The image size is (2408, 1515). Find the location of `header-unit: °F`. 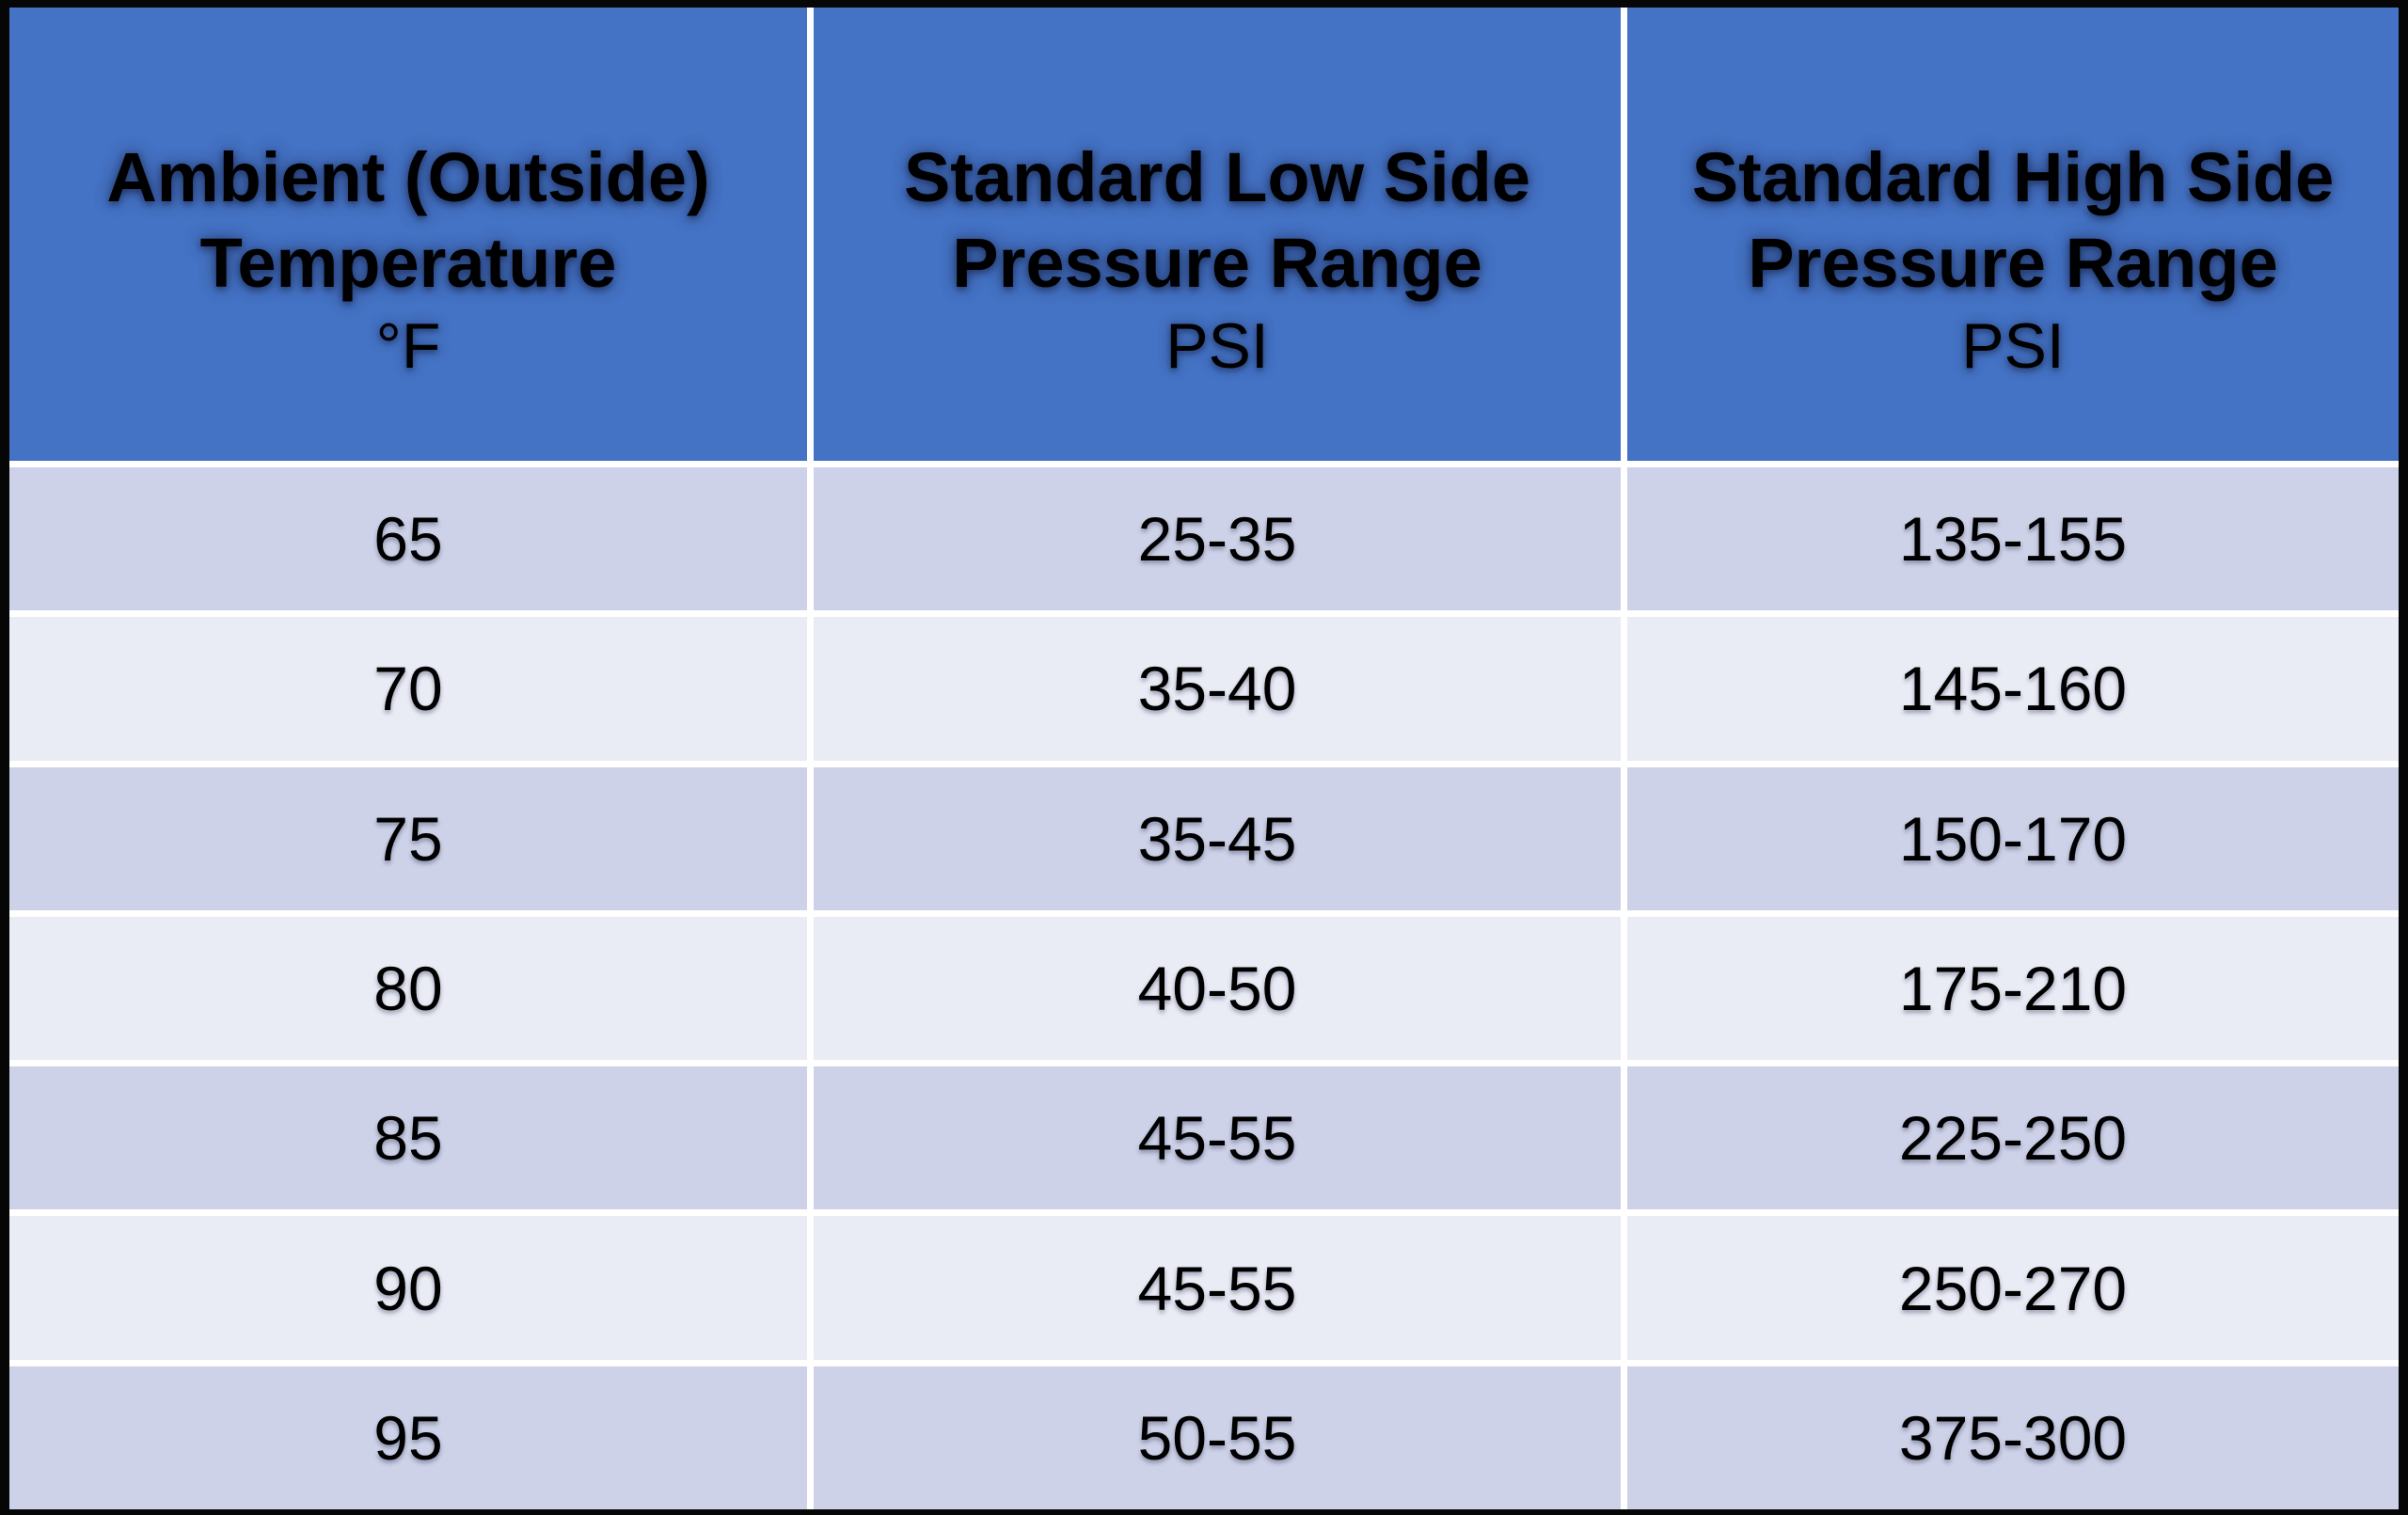

header-unit: °F is located at coordinates (408, 346).